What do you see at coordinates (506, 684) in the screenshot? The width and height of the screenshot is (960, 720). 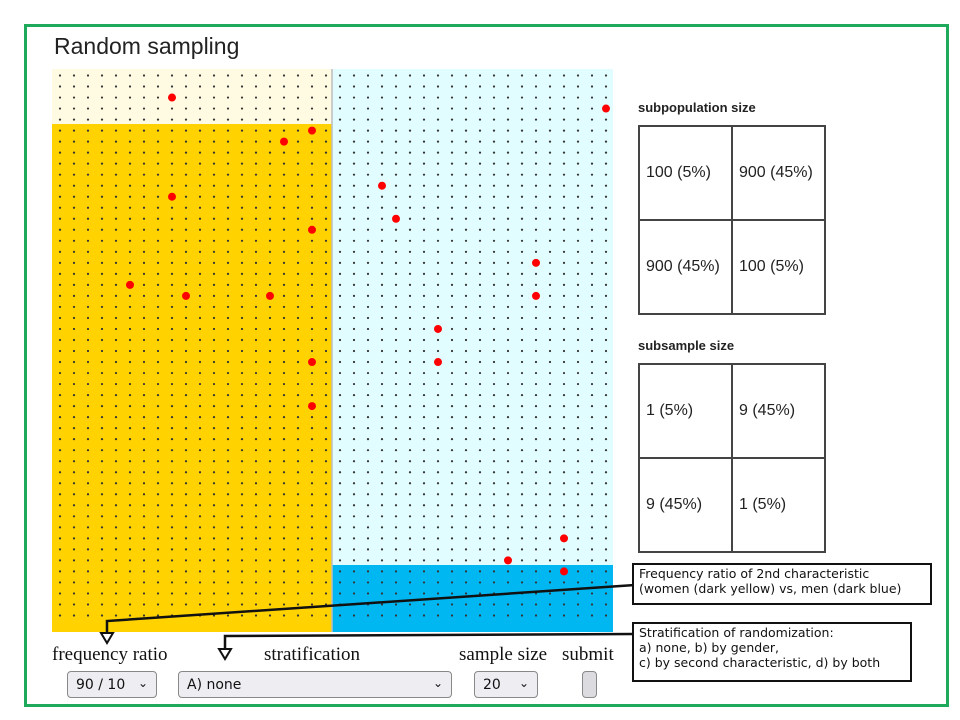 I see `sample-size-select: 20 ⌄` at bounding box center [506, 684].